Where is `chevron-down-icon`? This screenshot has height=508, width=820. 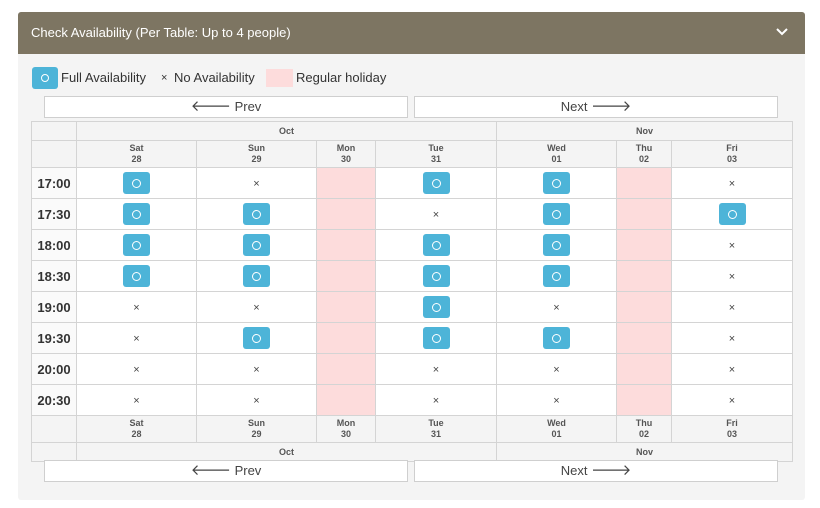 chevron-down-icon is located at coordinates (782, 32).